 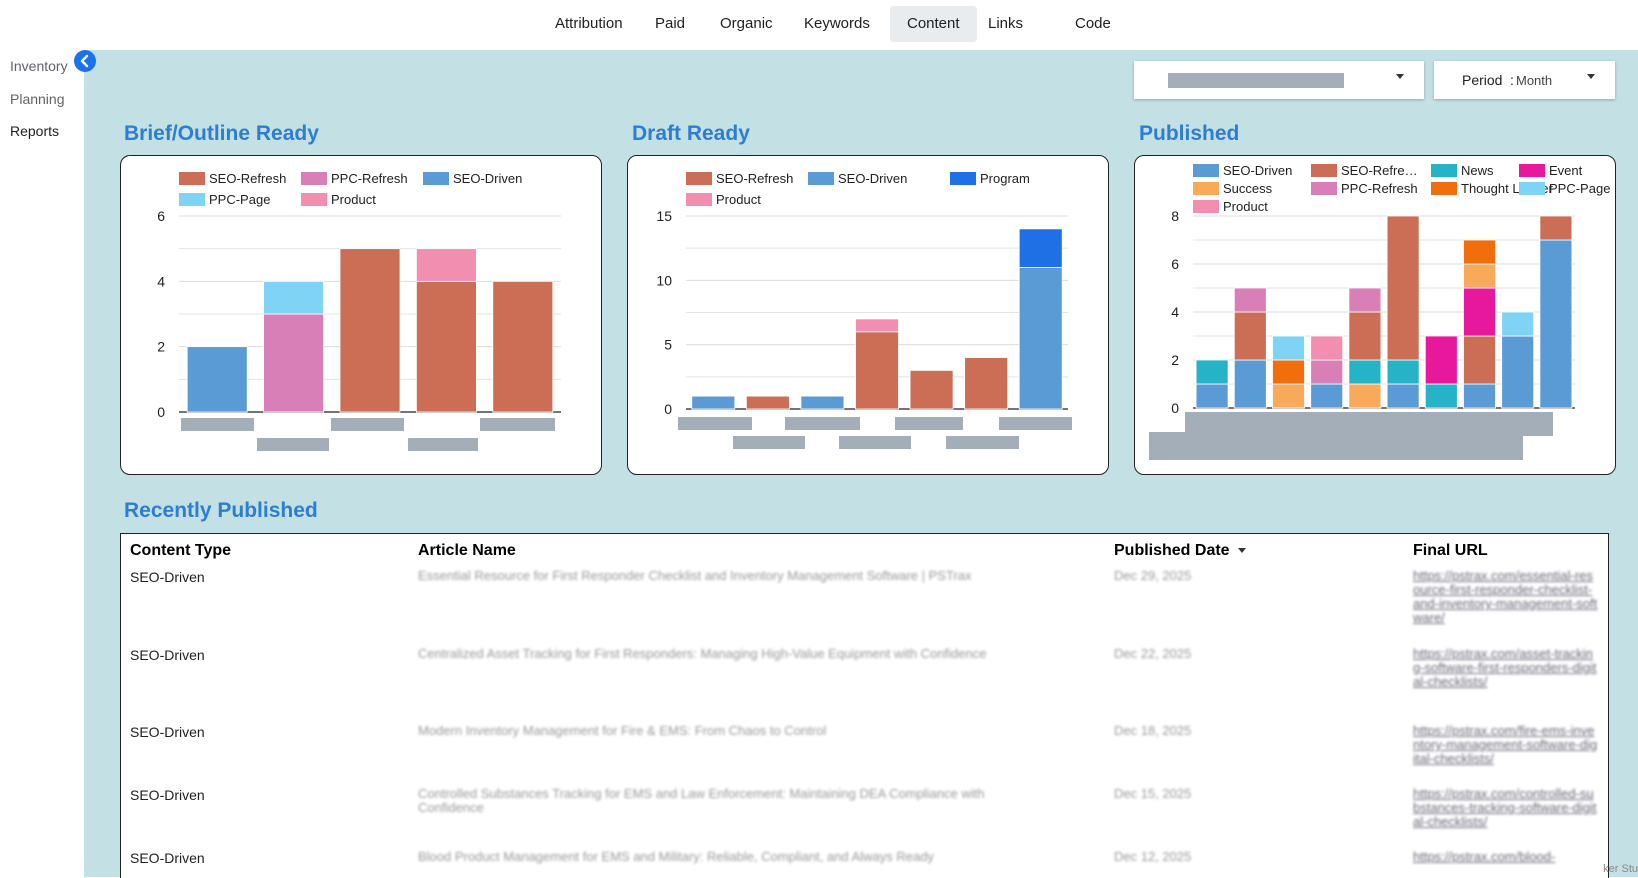 What do you see at coordinates (589, 23) in the screenshot?
I see `tab-attribution: Attribution` at bounding box center [589, 23].